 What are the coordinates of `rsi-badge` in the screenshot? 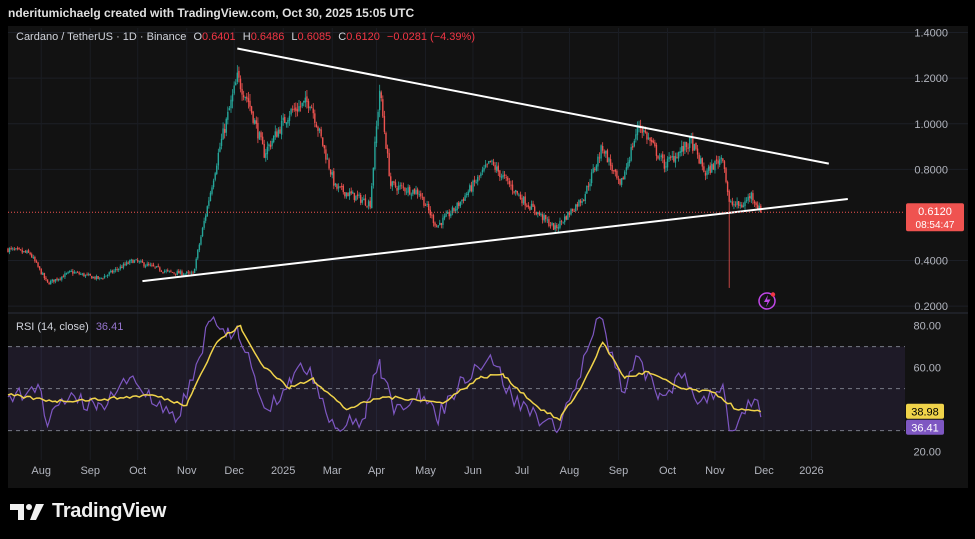 It's located at (925, 427).